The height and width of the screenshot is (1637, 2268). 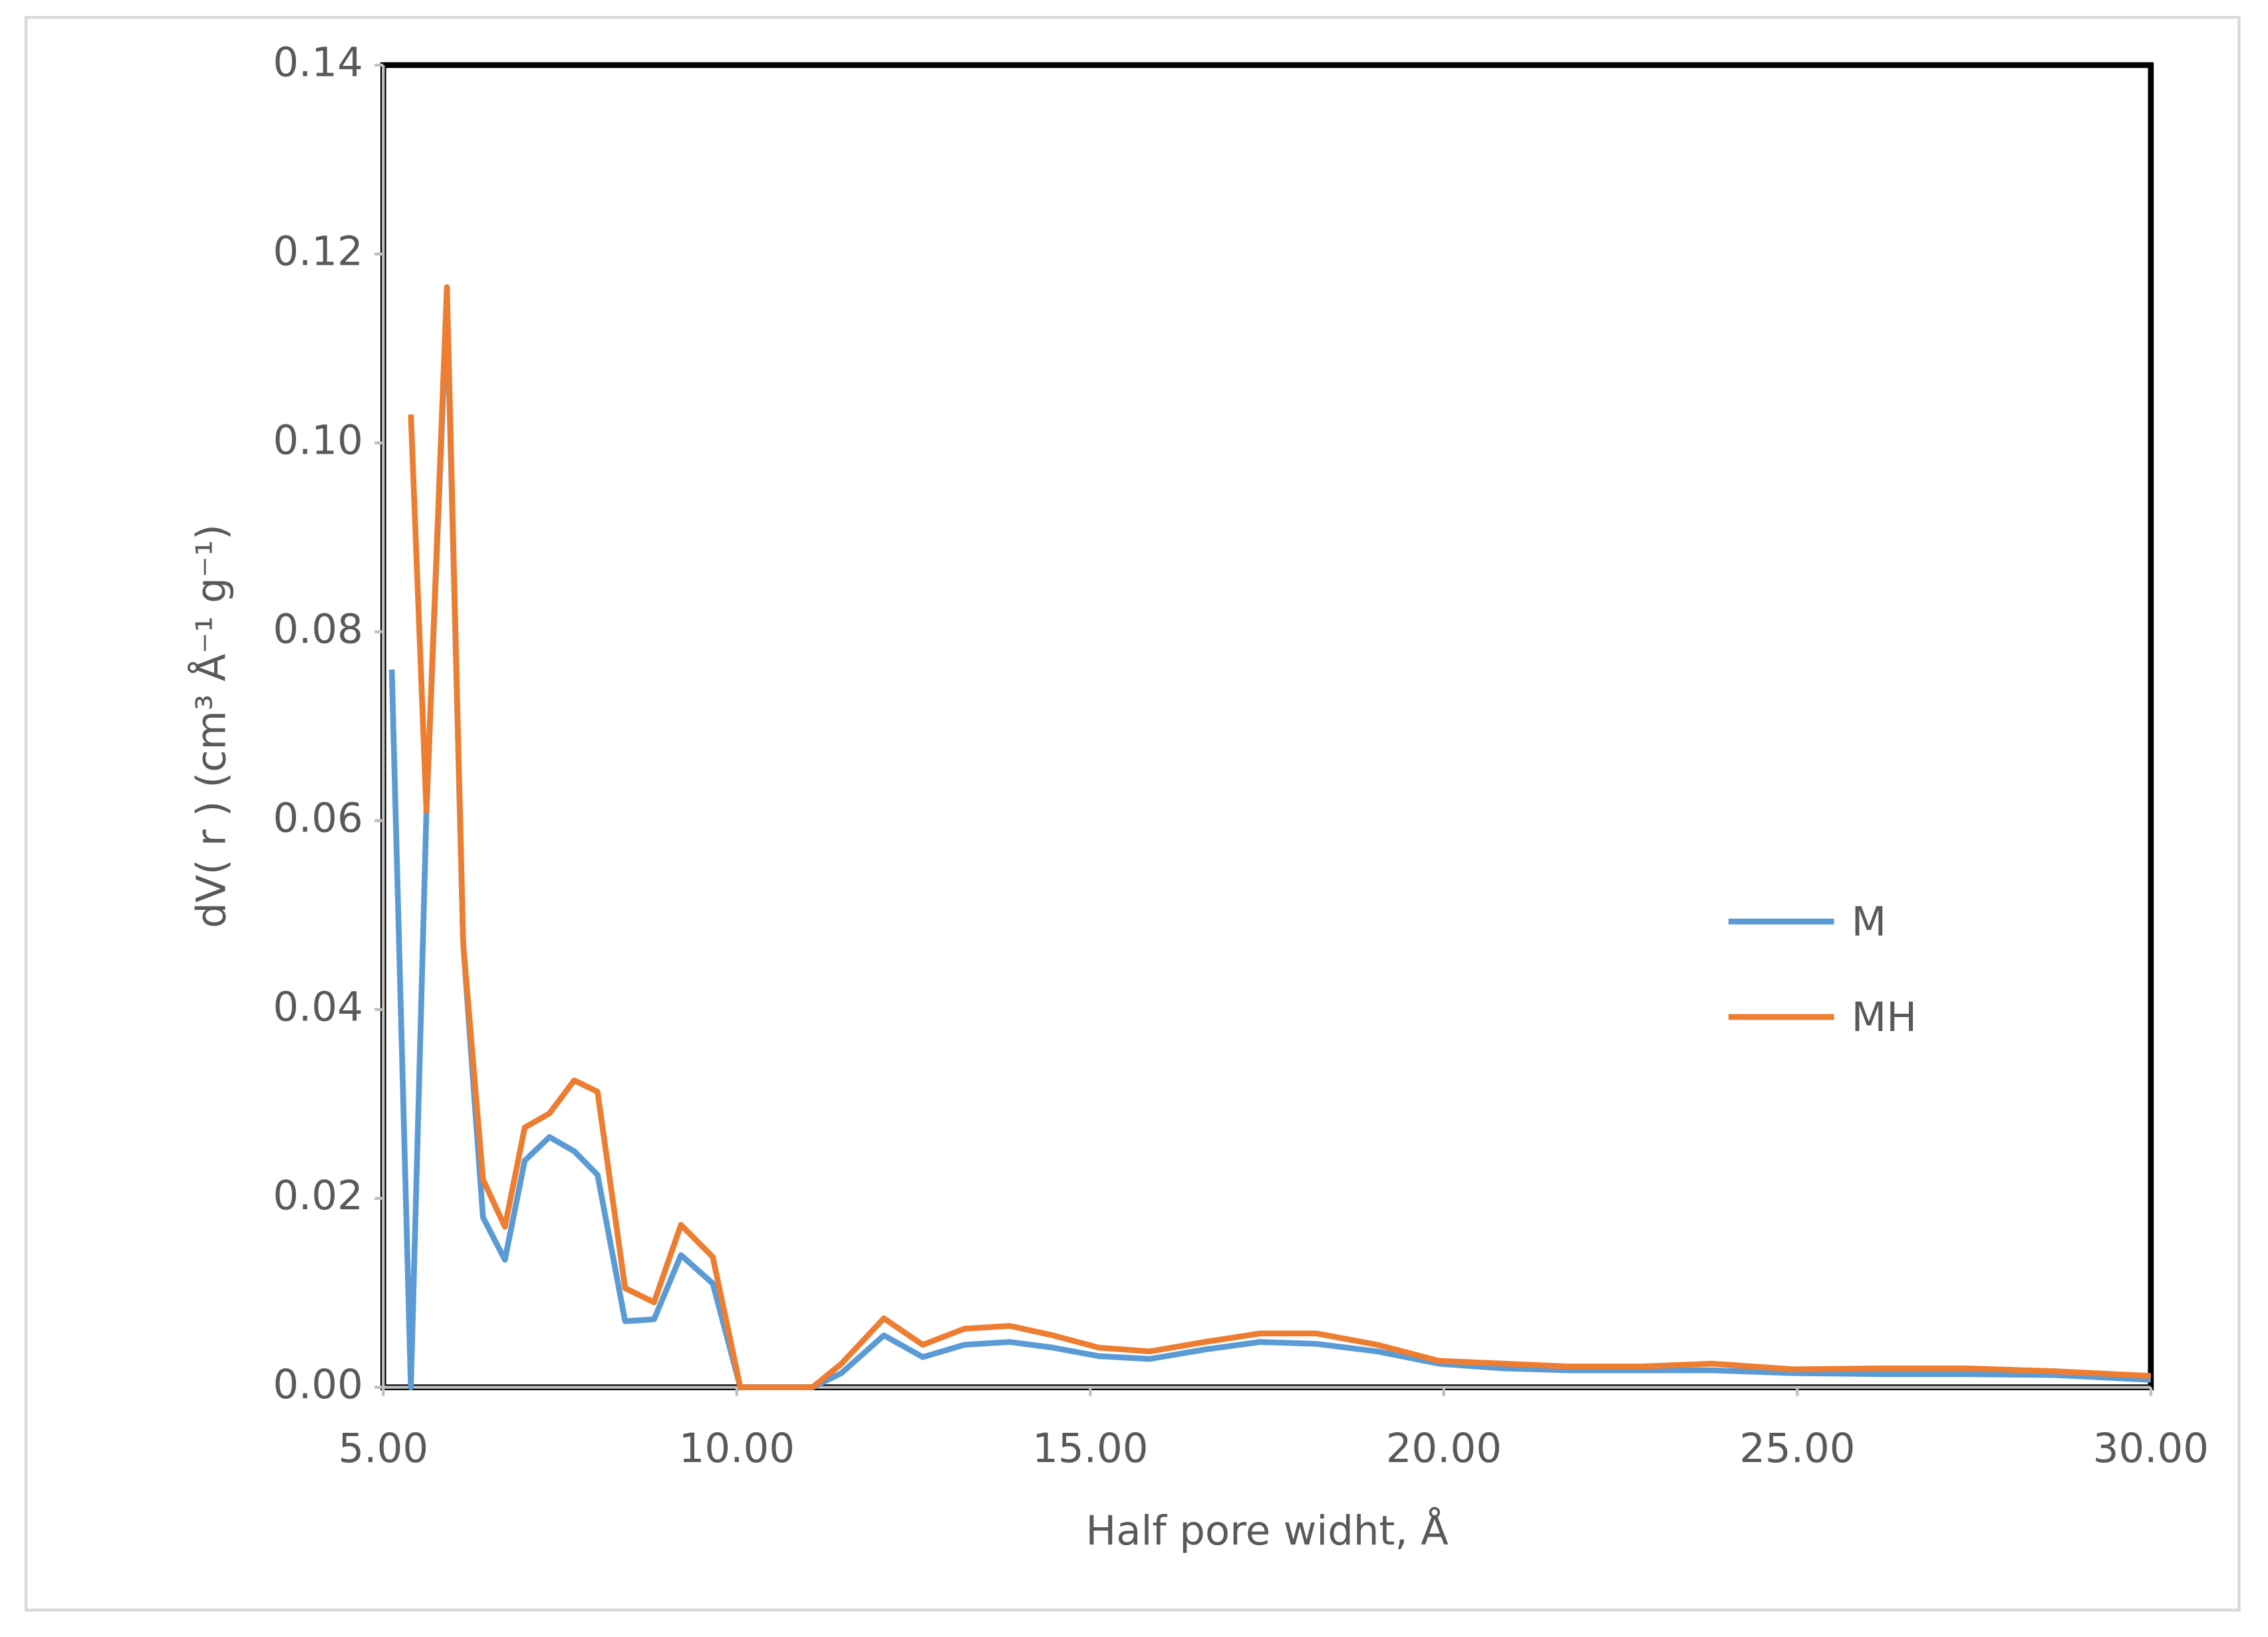 What do you see at coordinates (318, 1384) in the screenshot?
I see `y-tick-label: 0.00` at bounding box center [318, 1384].